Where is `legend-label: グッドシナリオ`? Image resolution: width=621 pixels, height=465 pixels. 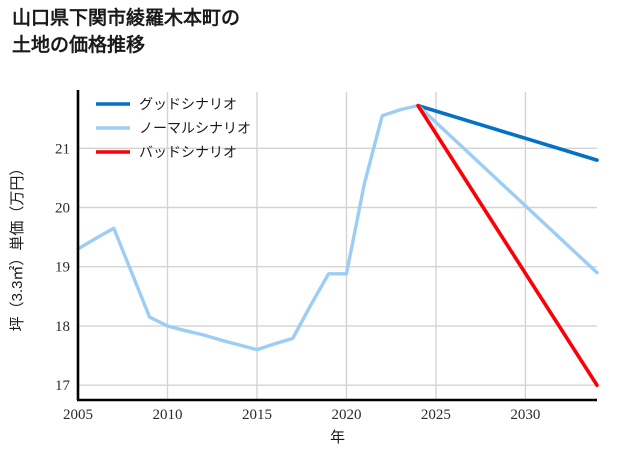 legend-label: グッドシナリオ is located at coordinates (188, 104).